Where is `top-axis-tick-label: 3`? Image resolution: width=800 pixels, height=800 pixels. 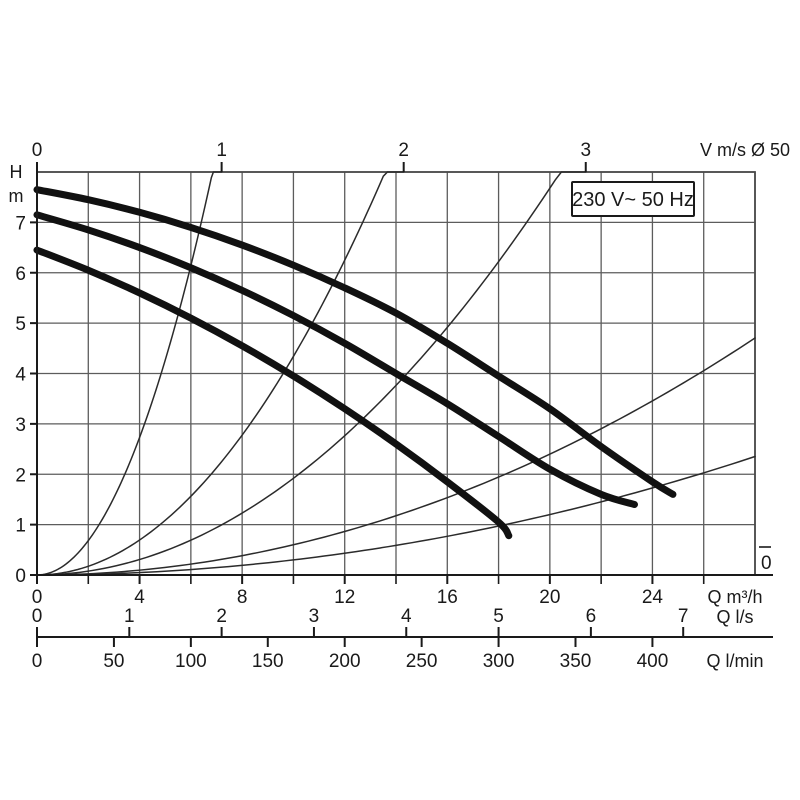
top-axis-tick-label: 3 is located at coordinates (585, 150).